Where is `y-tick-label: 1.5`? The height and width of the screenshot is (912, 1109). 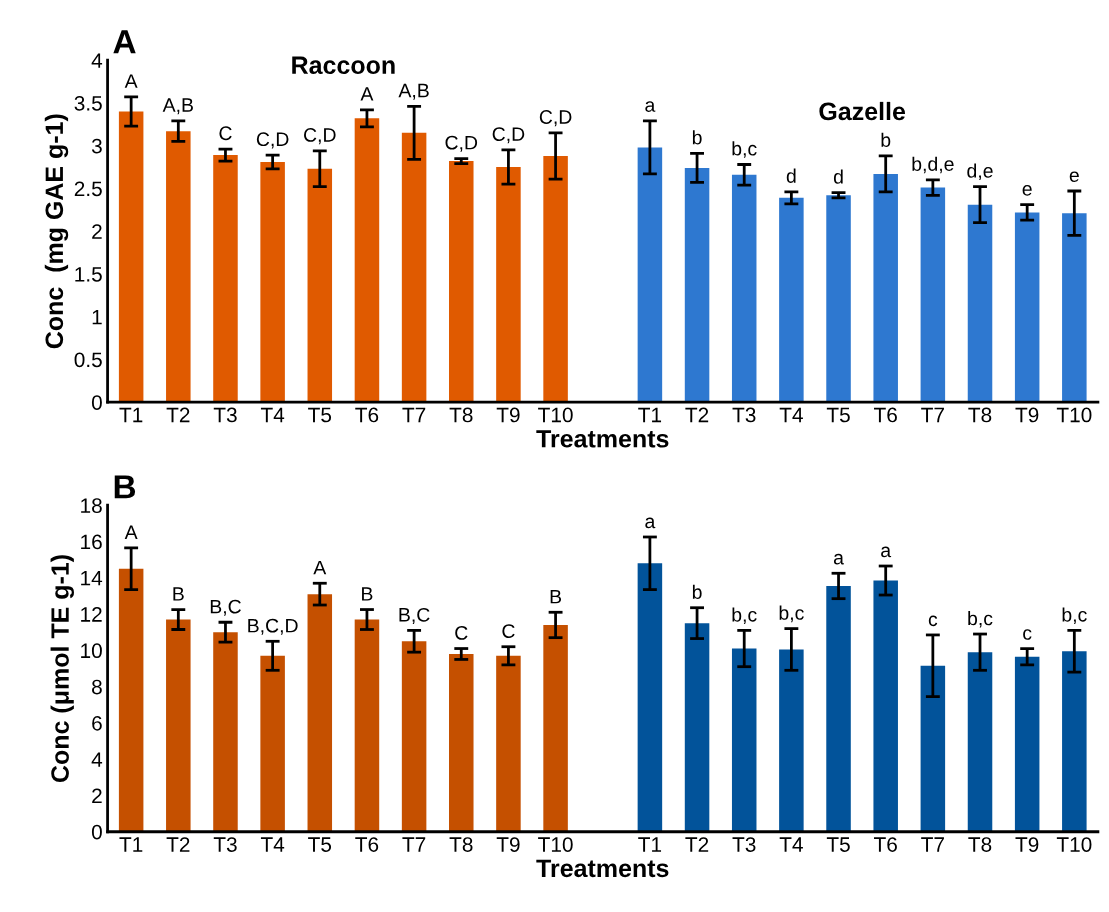
y-tick-label: 1.5 is located at coordinates (88, 274).